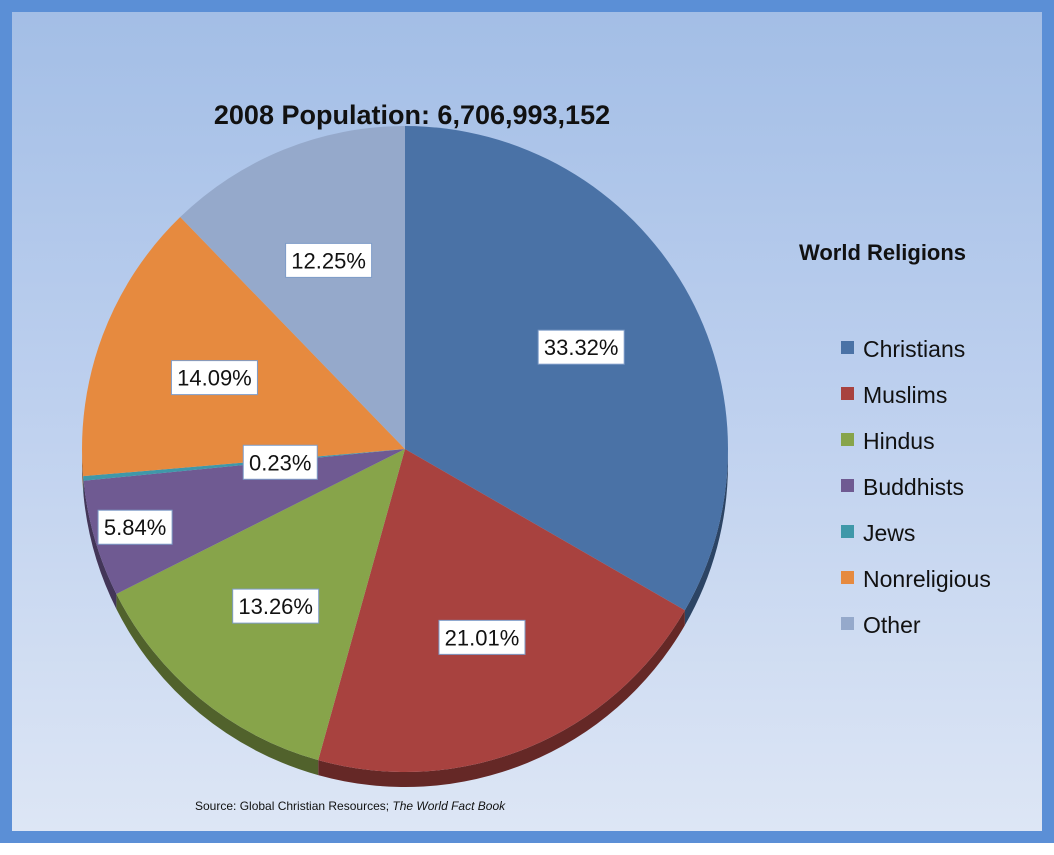  What do you see at coordinates (214, 378) in the screenshot?
I see `data-label-nonreligious: 14.09%` at bounding box center [214, 378].